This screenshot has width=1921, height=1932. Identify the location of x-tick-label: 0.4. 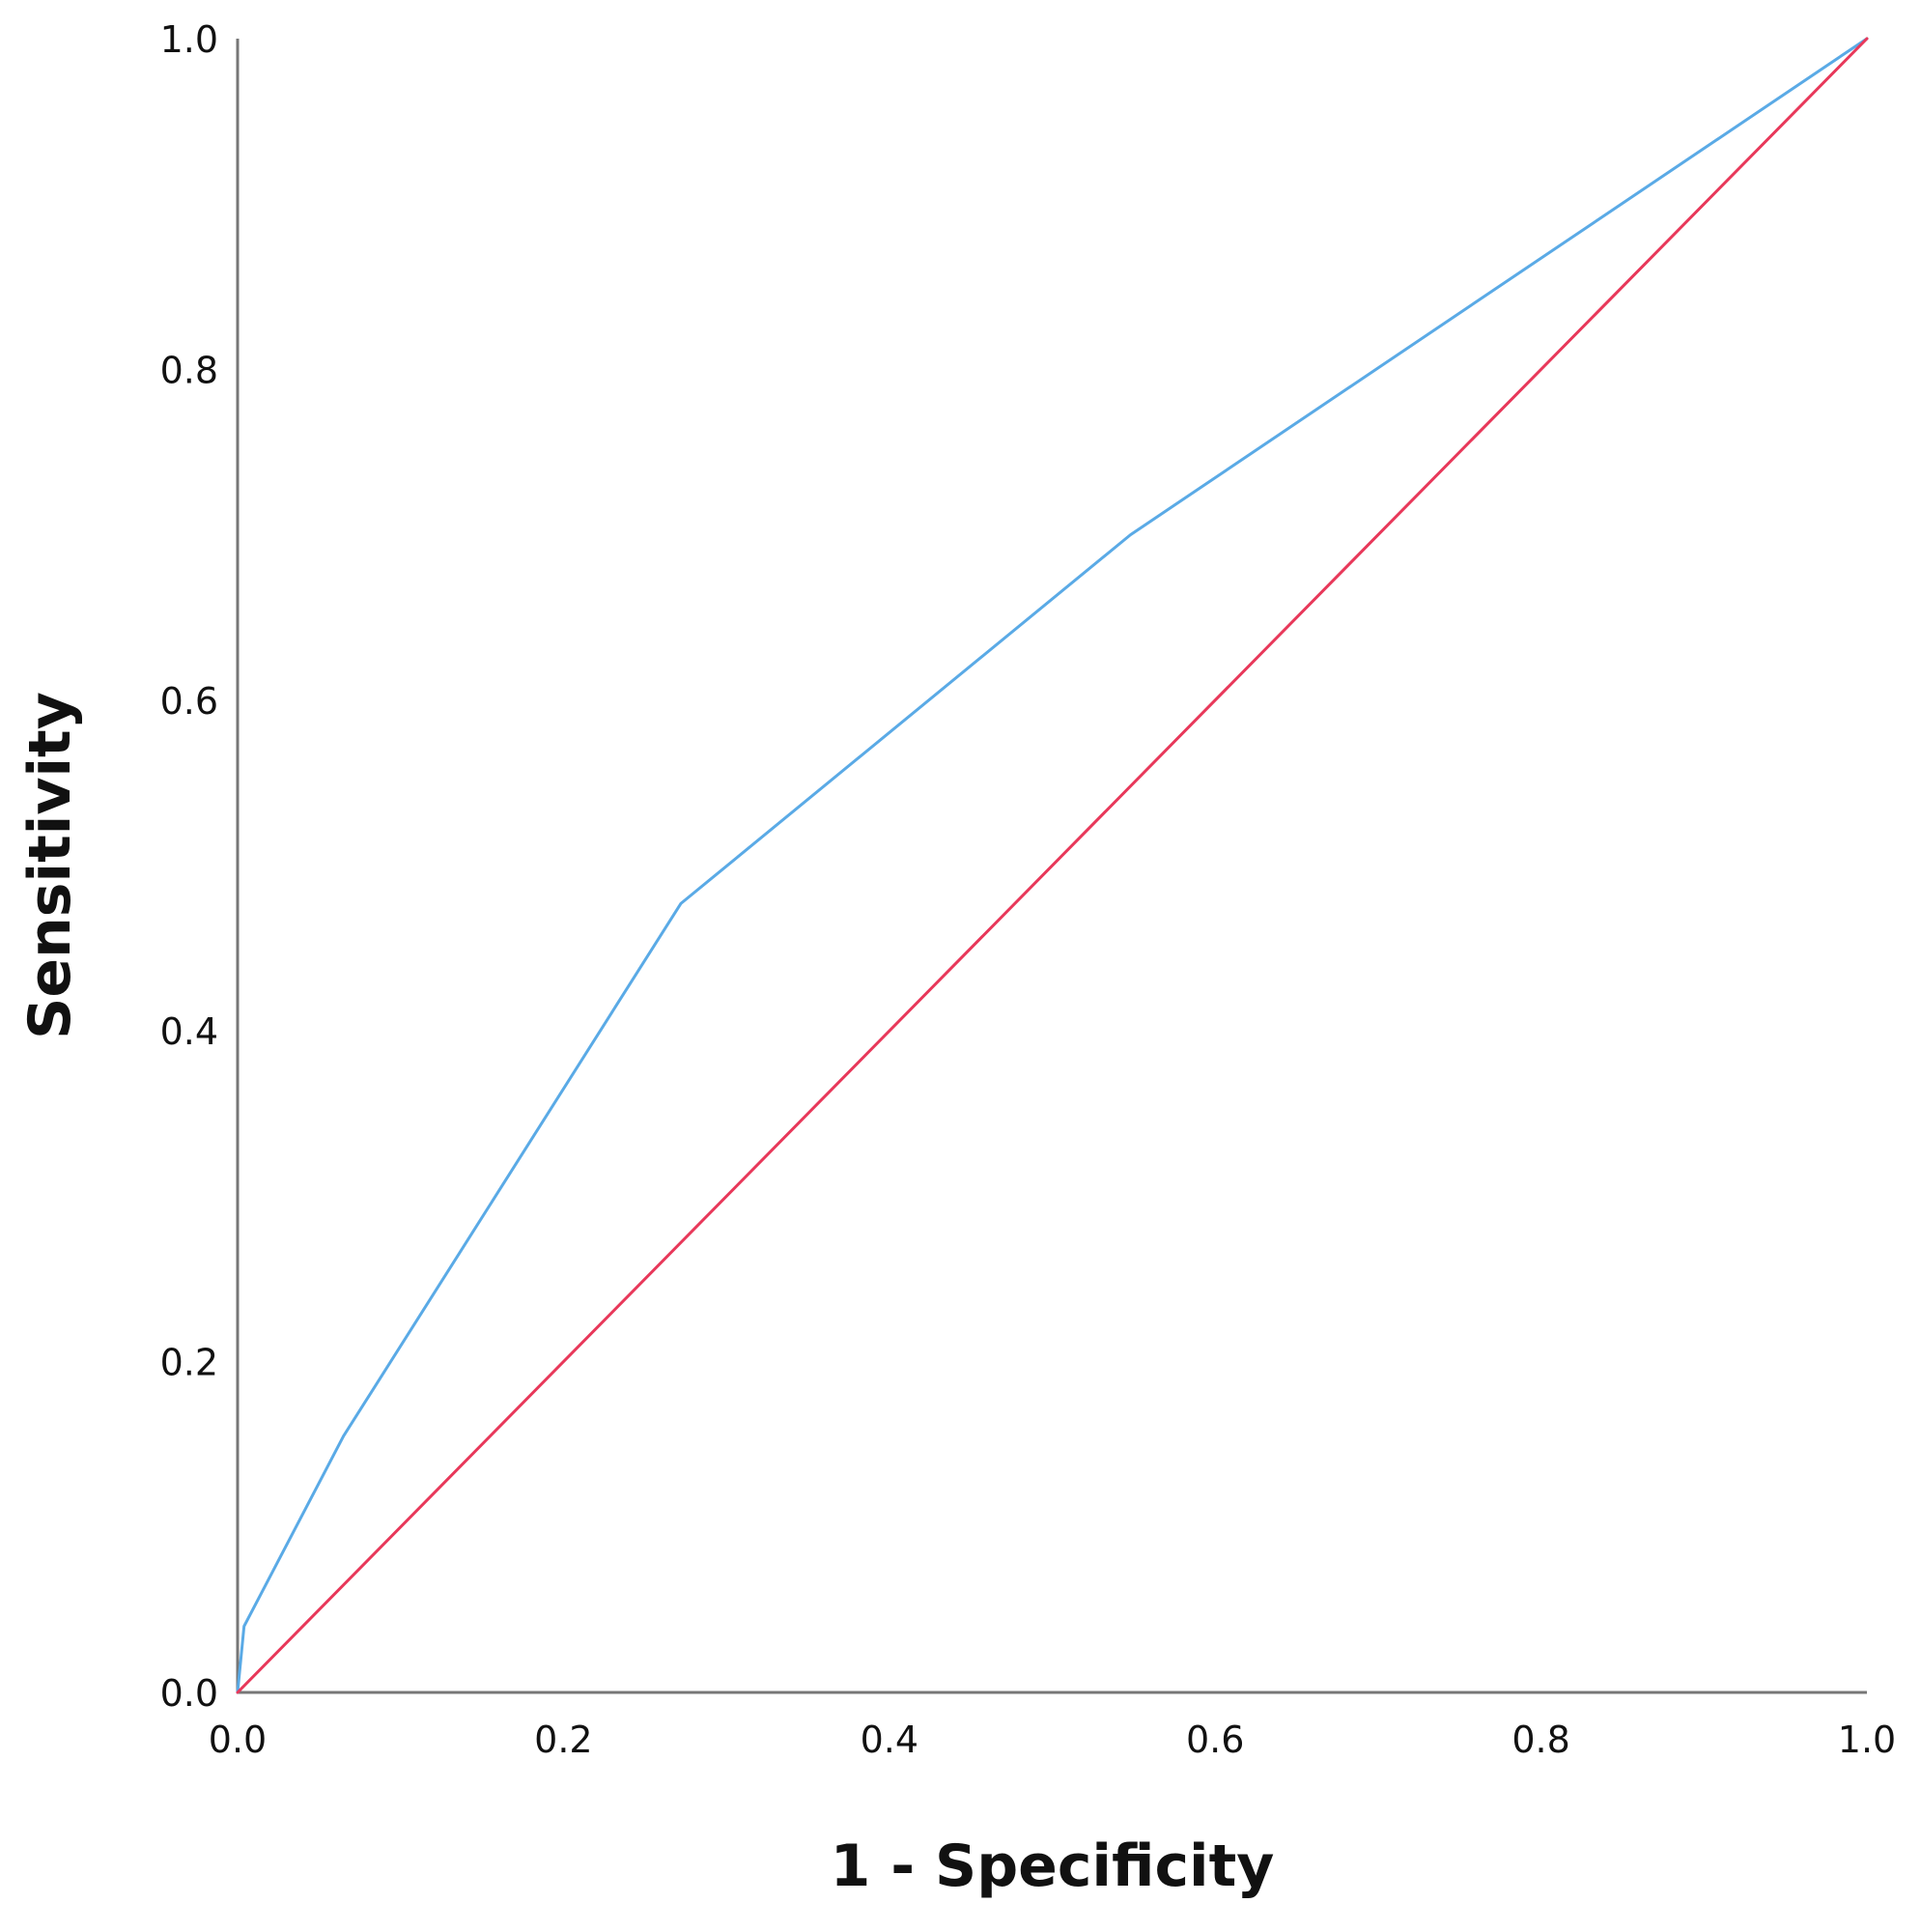
(889, 1740).